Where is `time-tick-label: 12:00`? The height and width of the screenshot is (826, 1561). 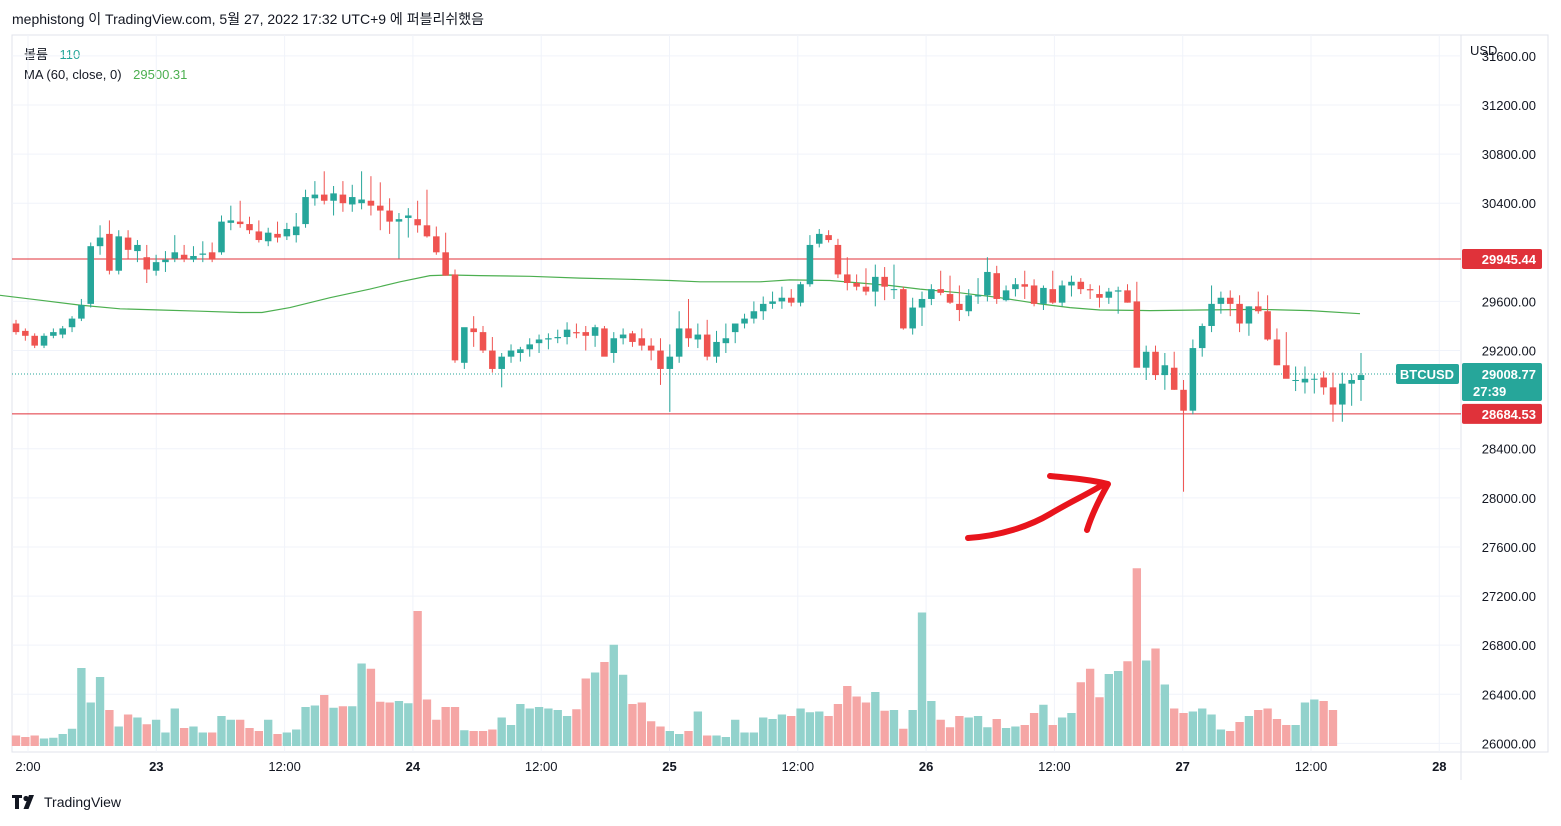
time-tick-label: 12:00 is located at coordinates (1311, 766).